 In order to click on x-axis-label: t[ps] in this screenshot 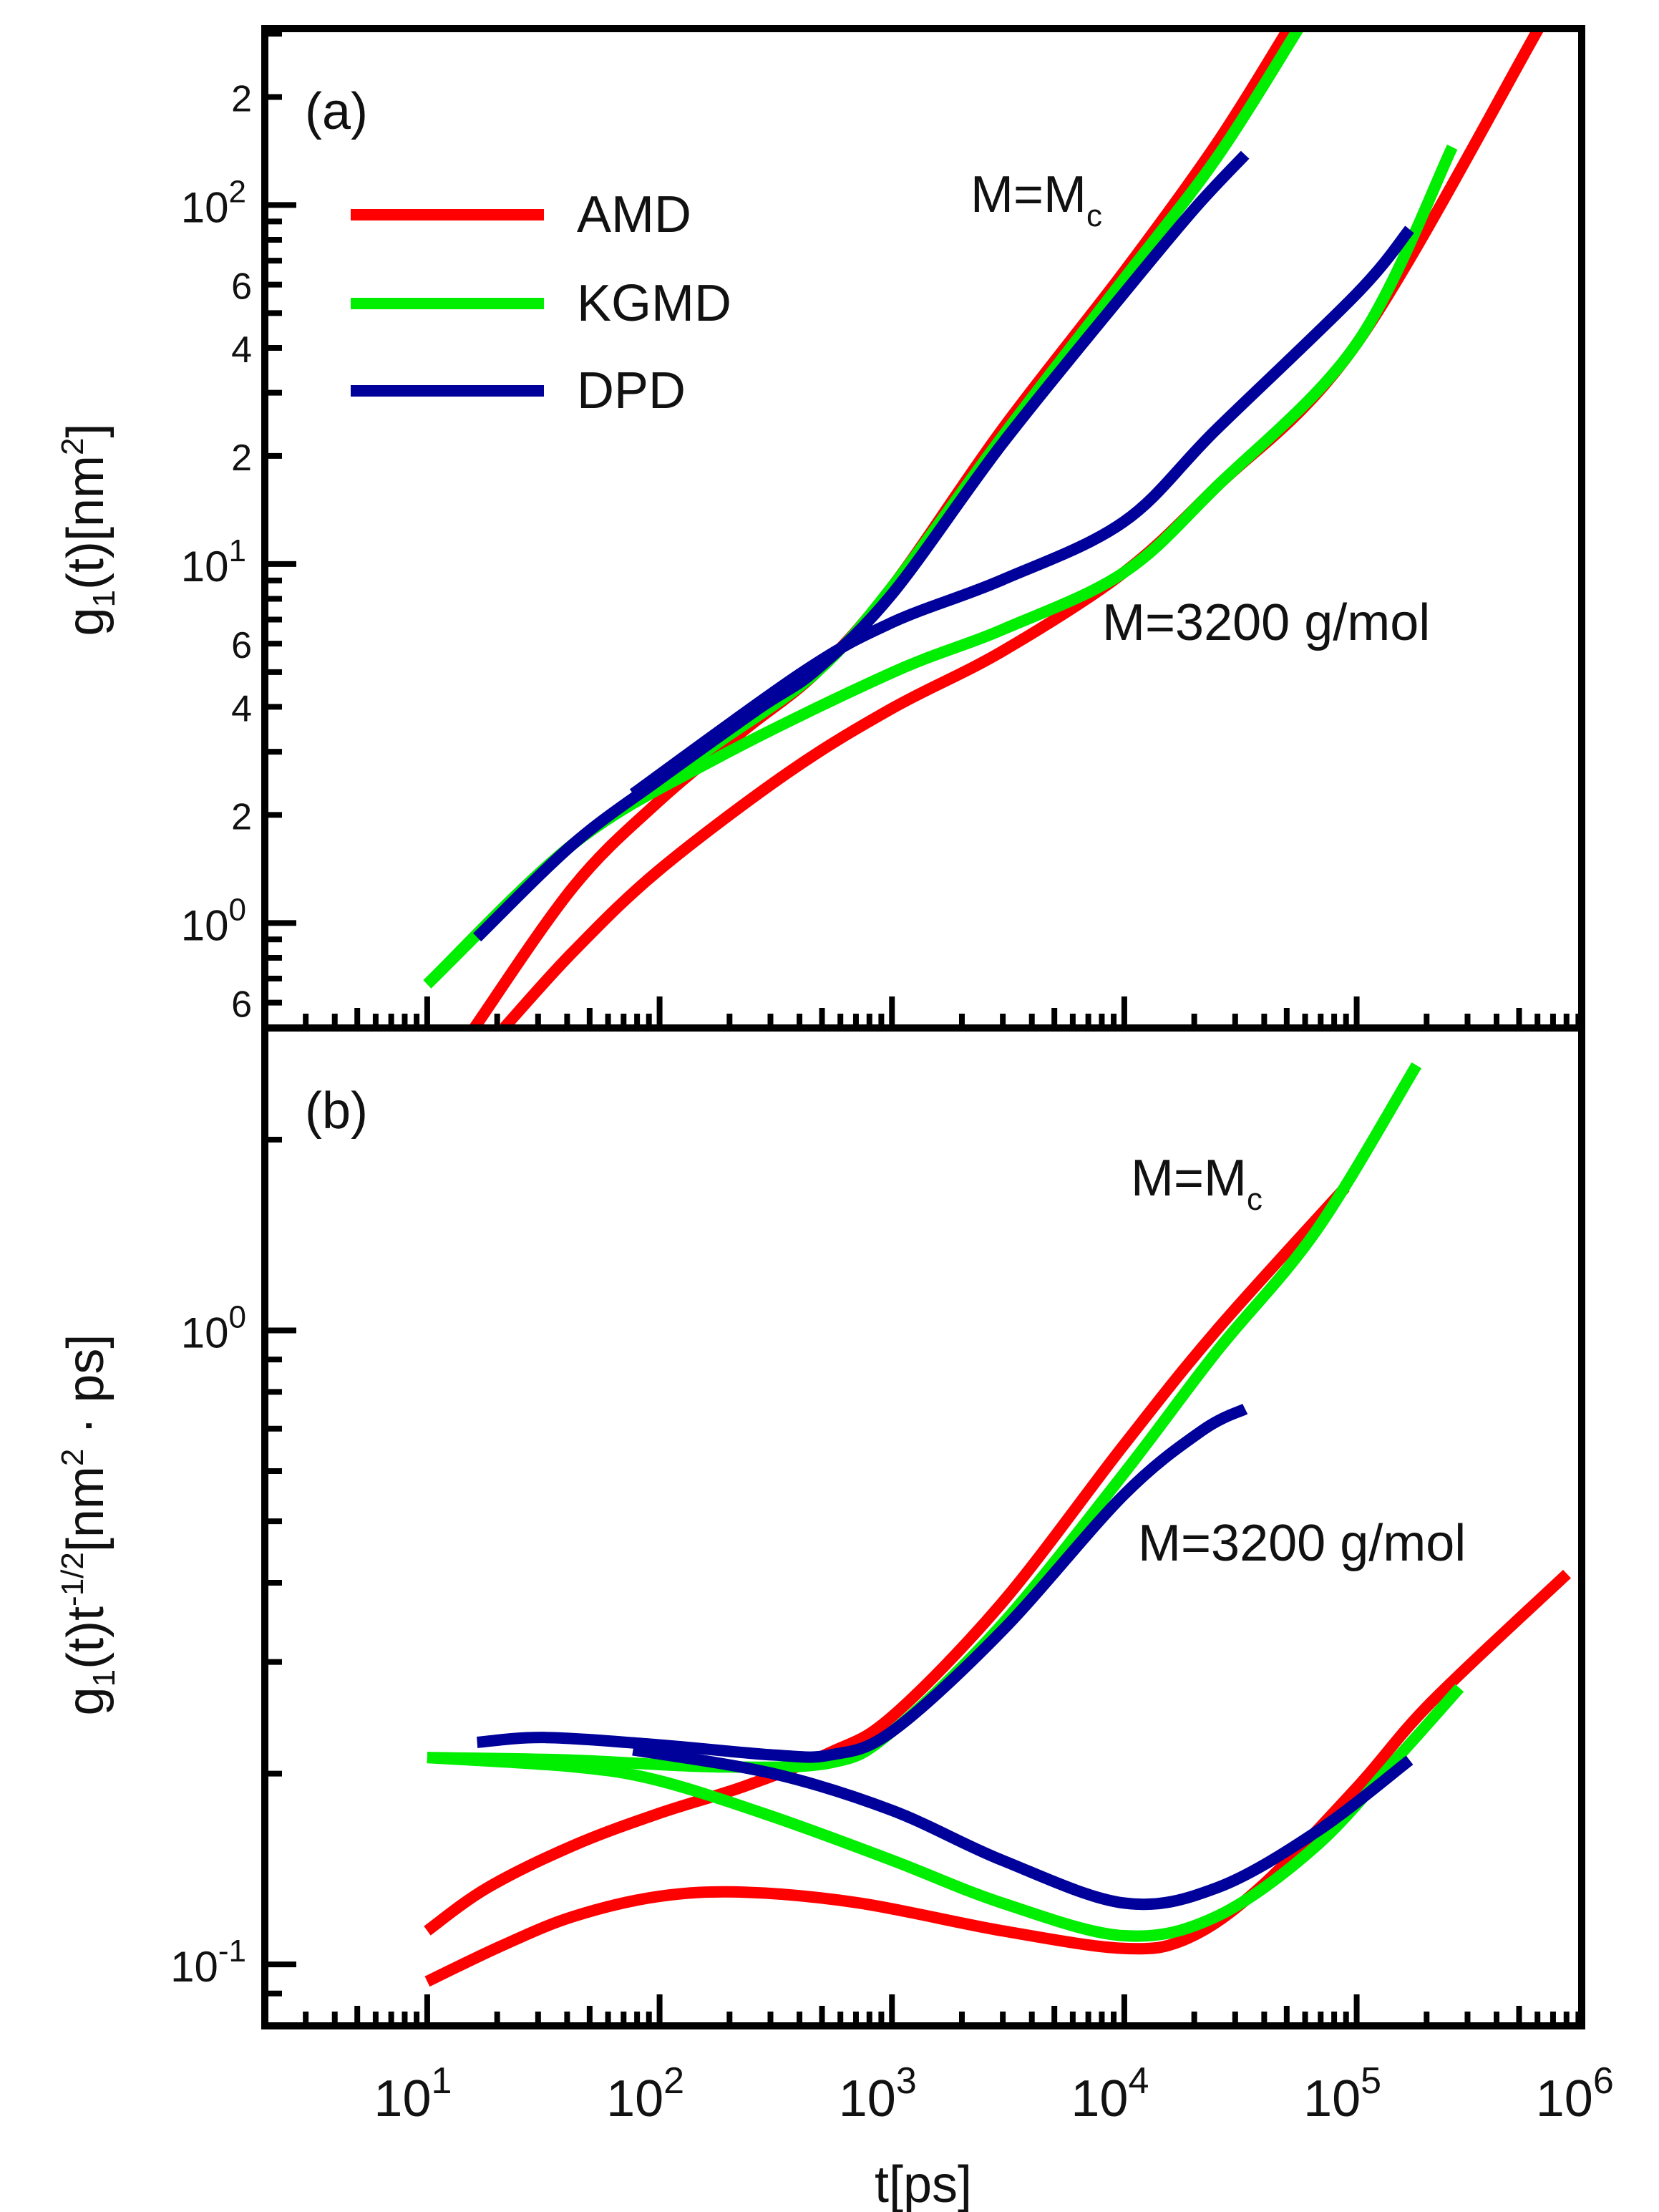, I will do `click(923, 2184)`.